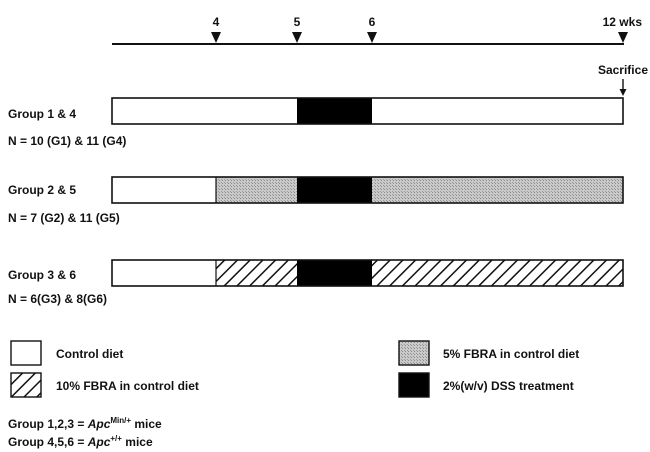 This screenshot has width=650, height=452. I want to click on group-1-4-n-label: N = 10 (G1) & 11 (G4), so click(67, 141).